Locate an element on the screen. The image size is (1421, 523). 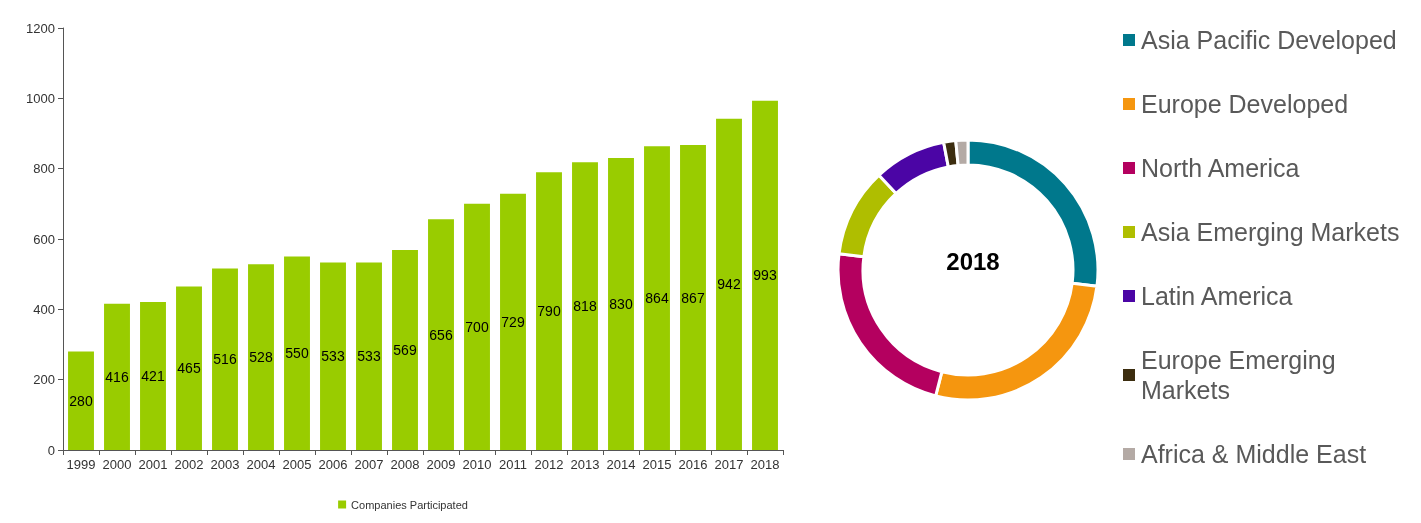
x-tick-label: 2004 is located at coordinates (261, 464).